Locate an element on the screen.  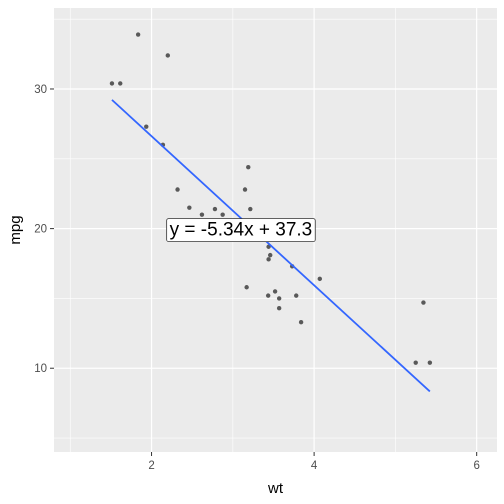
x-tick-label: 4 is located at coordinates (314, 466).